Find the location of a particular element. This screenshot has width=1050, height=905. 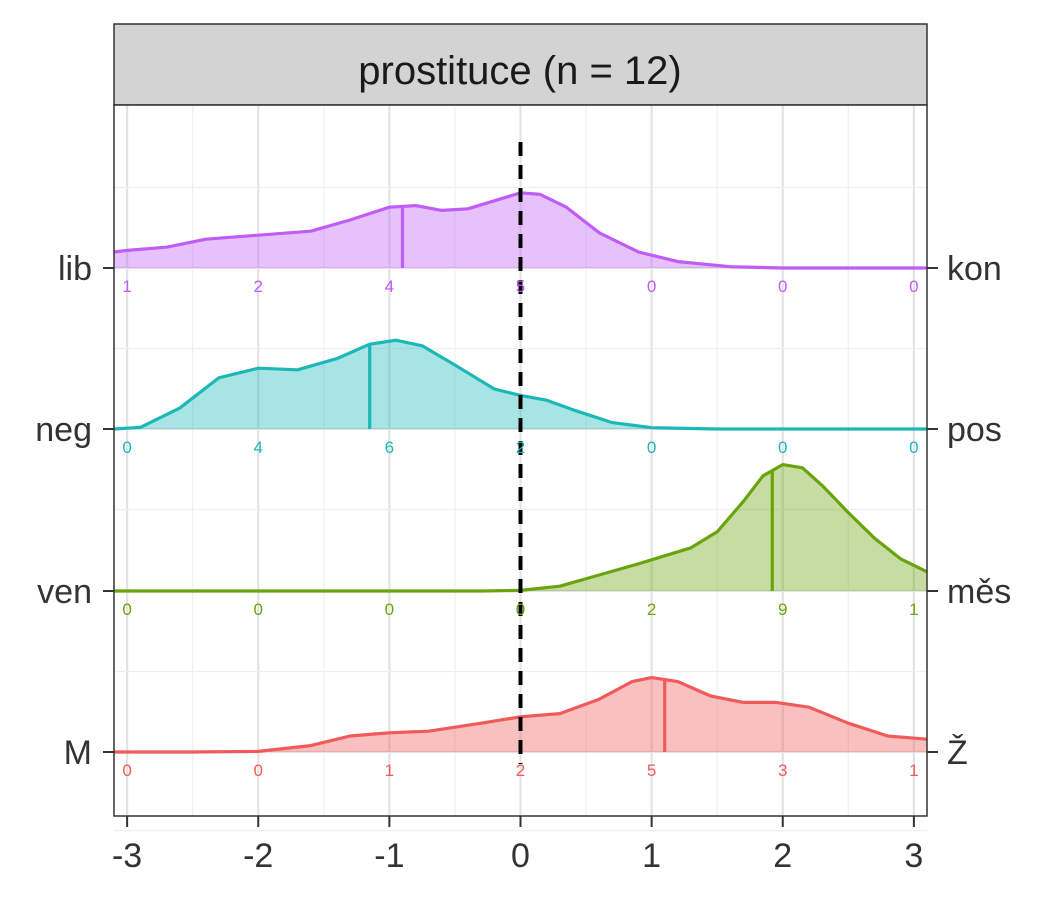

x-tick-label: -2 is located at coordinates (258, 856).